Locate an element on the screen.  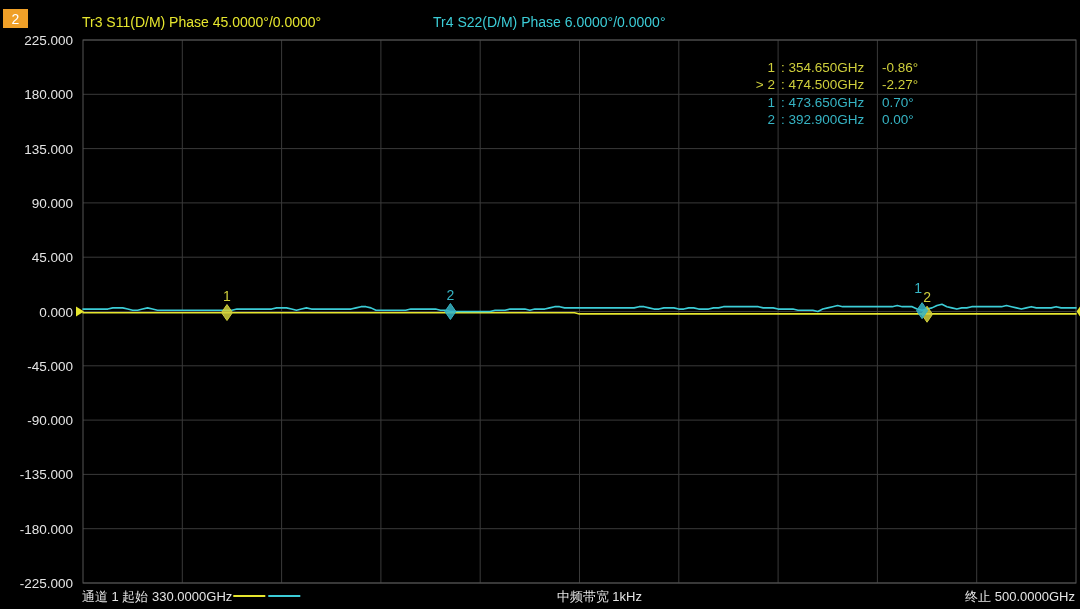
chart-title: 2 is located at coordinates (15, 19).